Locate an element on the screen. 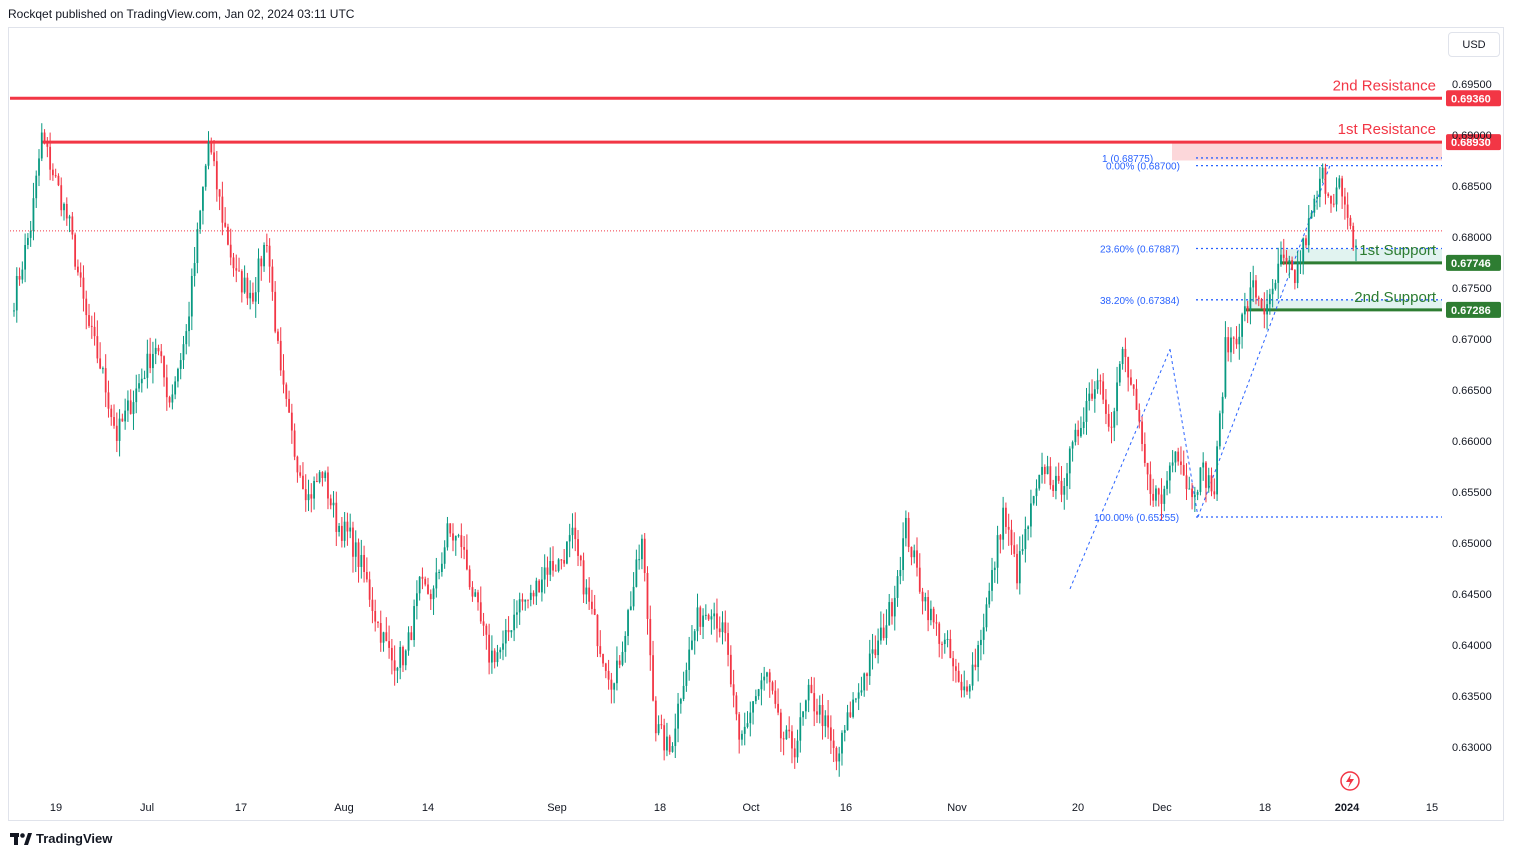 This screenshot has width=1514, height=857. fib-level-label: 23.60% (0.67887) is located at coordinates (1140, 250).